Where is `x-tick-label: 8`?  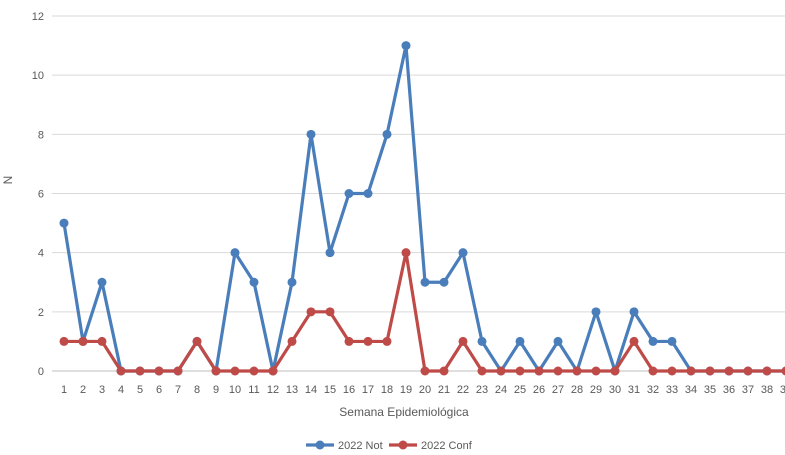 x-tick-label: 8 is located at coordinates (197, 390).